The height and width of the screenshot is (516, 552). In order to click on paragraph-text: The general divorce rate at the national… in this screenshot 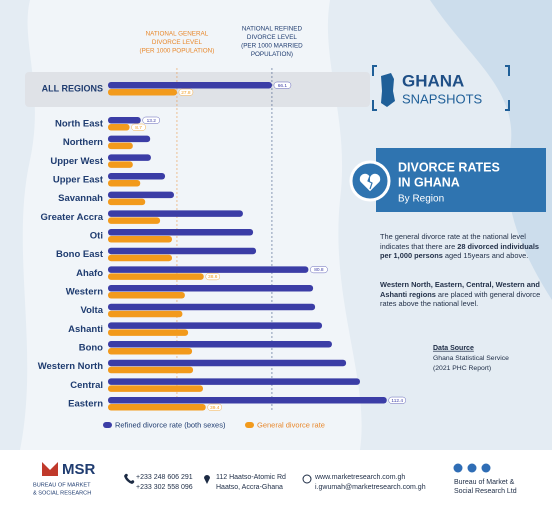, I will do `click(453, 241)`.